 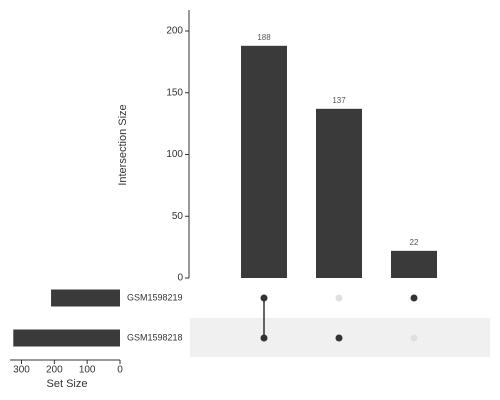 What do you see at coordinates (54, 370) in the screenshot?
I see `set-size-tick-label: 200` at bounding box center [54, 370].